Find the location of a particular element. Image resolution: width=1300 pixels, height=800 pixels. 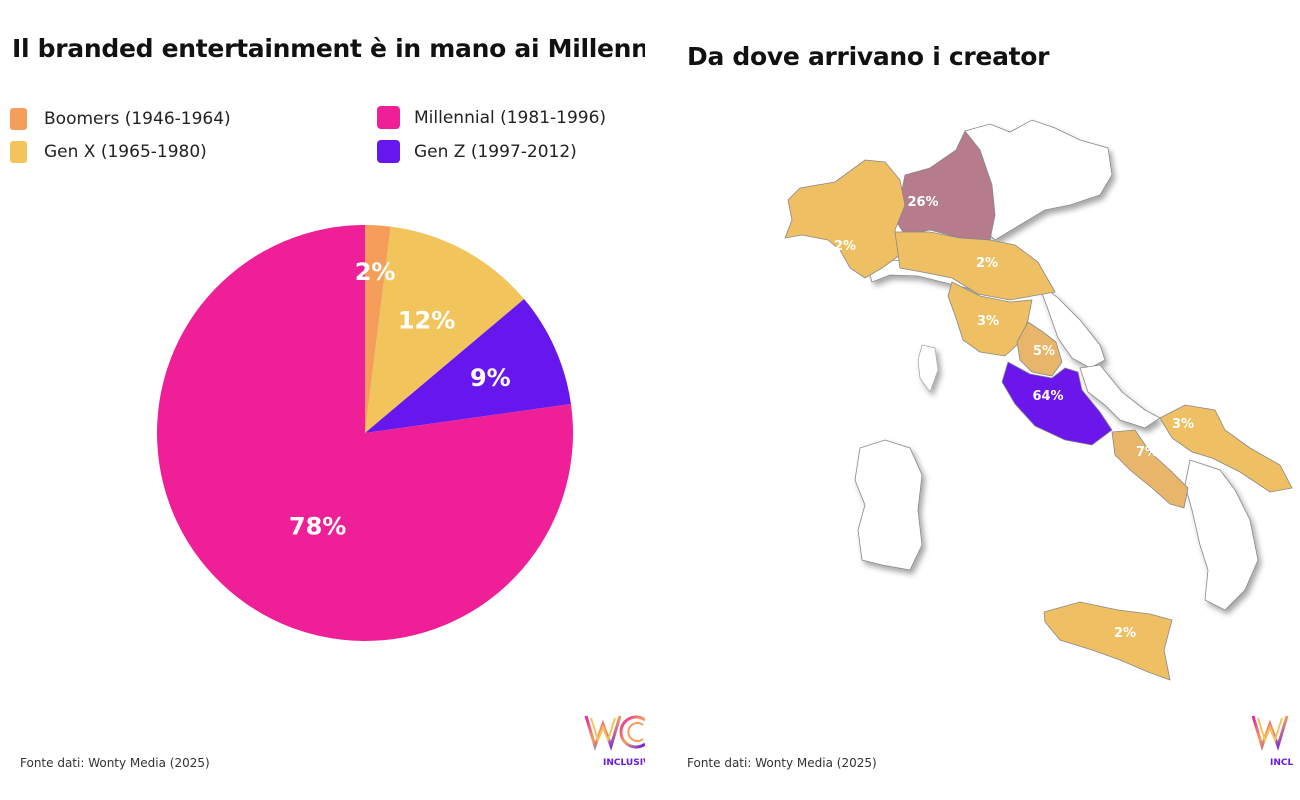

wonty-logo-map: INCL is located at coordinates (1275, 742).